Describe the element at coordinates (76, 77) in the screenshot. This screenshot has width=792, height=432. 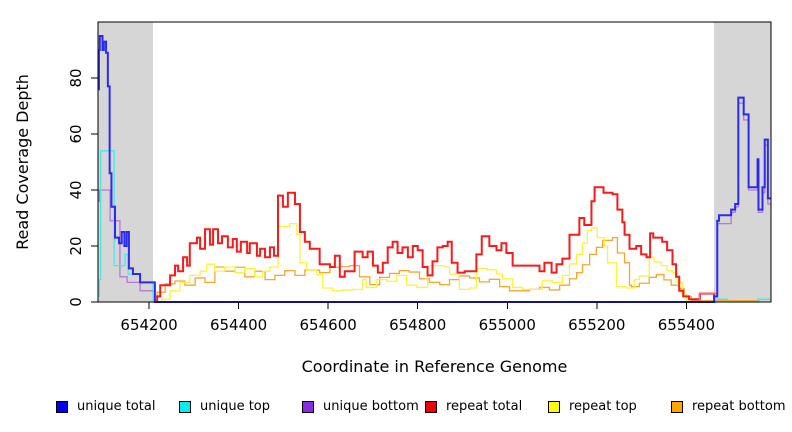
I see `y-axis-tick-label: 80` at that location.